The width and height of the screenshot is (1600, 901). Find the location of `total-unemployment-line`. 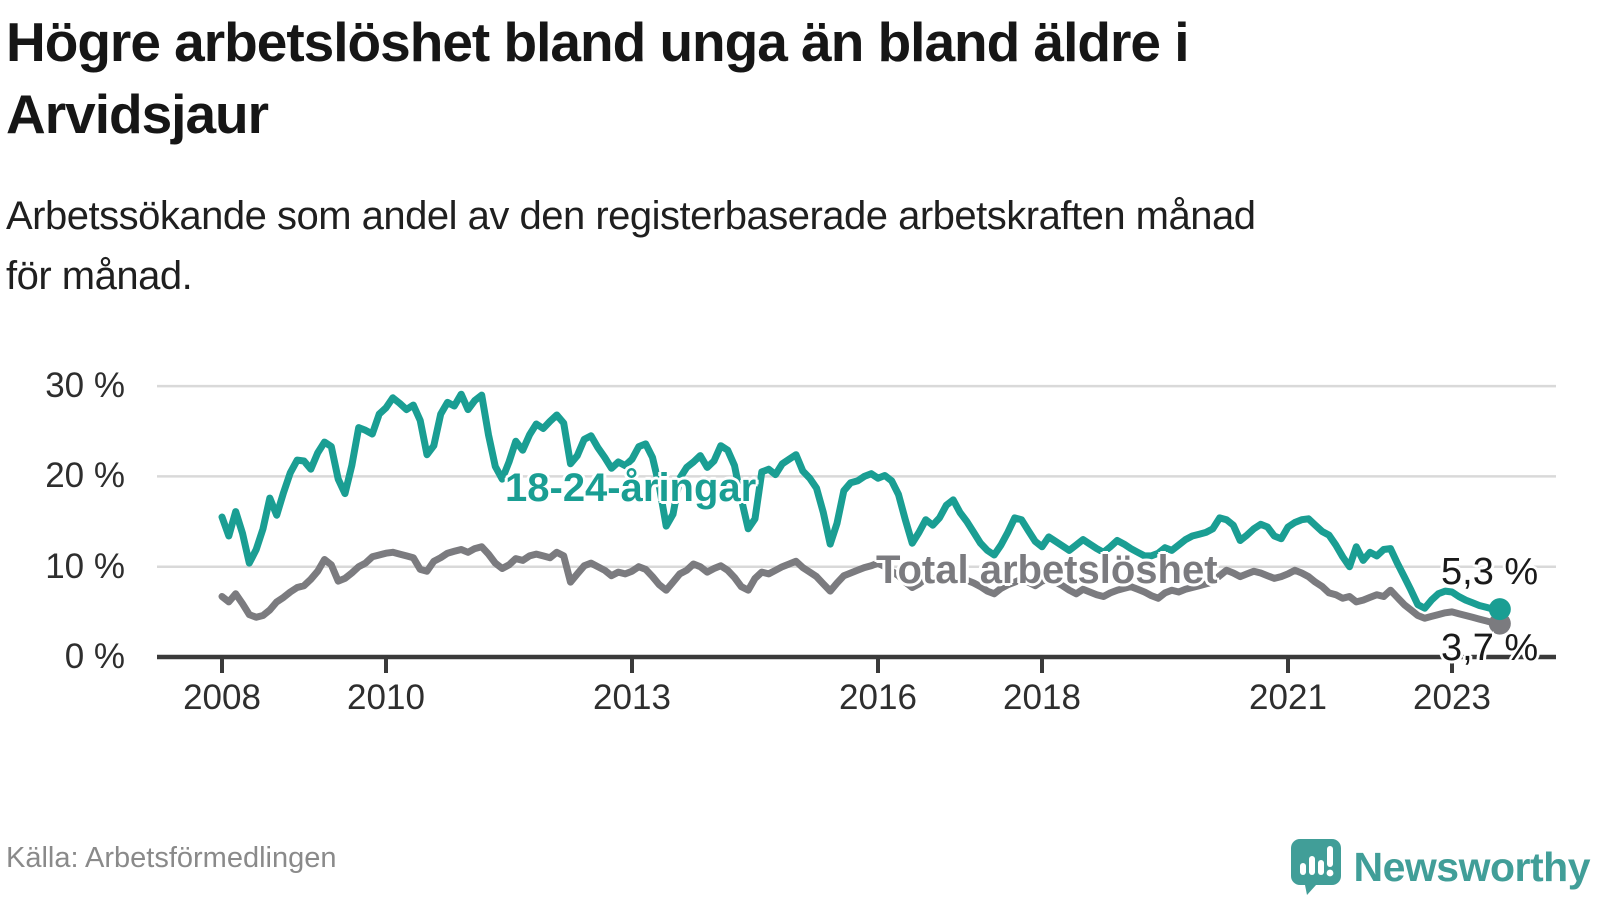

total-unemployment-line is located at coordinates (861, 585).